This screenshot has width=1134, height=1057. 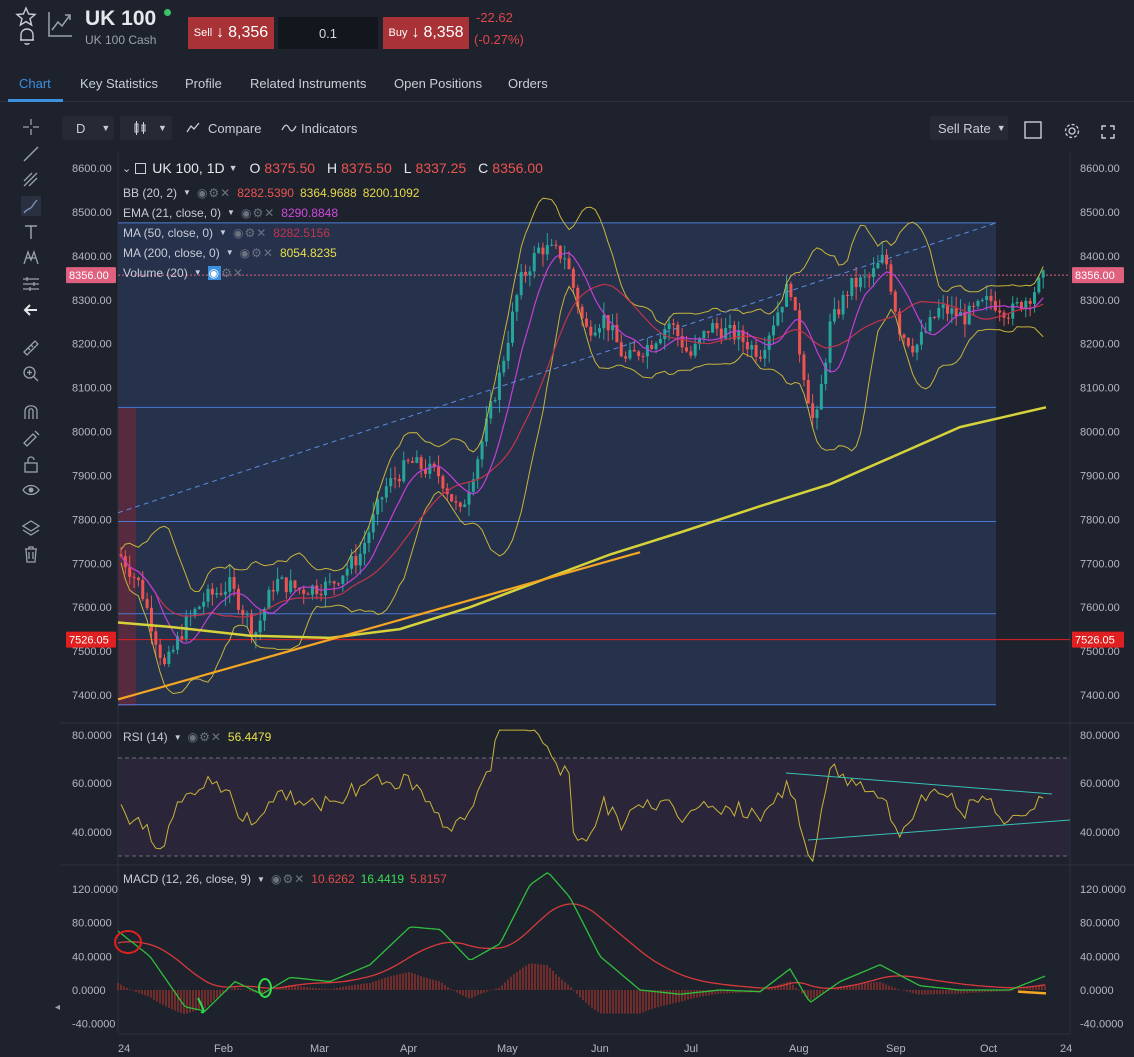 I want to click on macd-line-value: 16.4419, so click(x=382, y=879).